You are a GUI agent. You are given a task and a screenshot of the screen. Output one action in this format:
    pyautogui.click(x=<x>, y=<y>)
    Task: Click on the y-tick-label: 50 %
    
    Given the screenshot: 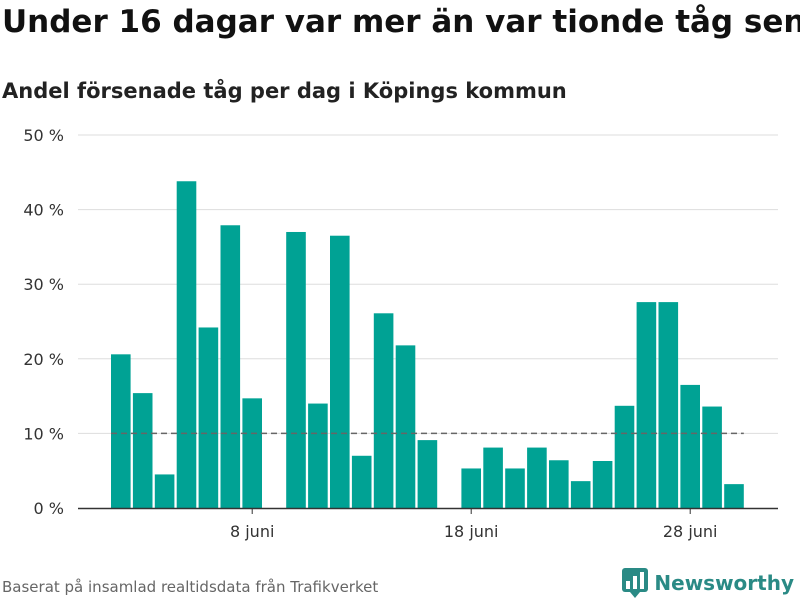 What is the action you would take?
    pyautogui.click(x=43, y=135)
    